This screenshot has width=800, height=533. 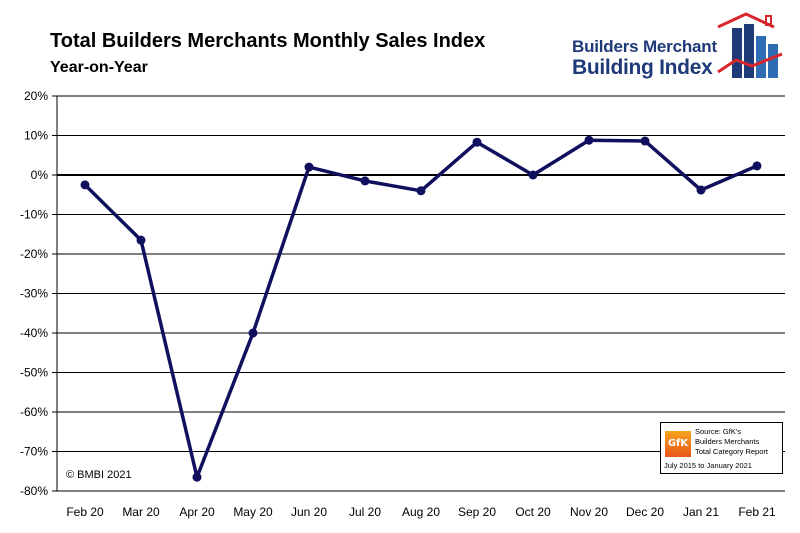 What do you see at coordinates (34, 254) in the screenshot?
I see `y-tick-label-4: -20%` at bounding box center [34, 254].